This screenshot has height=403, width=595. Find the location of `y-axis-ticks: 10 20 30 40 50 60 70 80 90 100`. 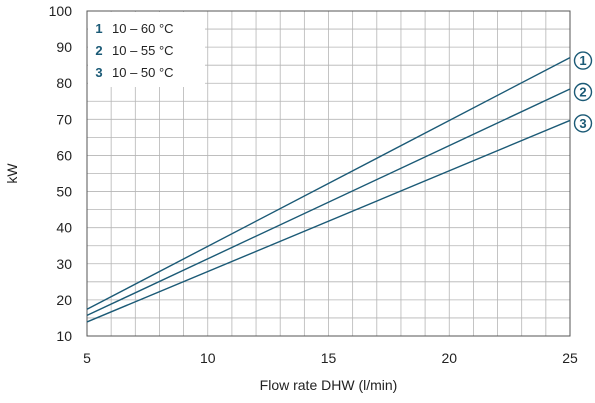

y-axis-ticks: 10 20 30 40 50 60 70 80 90 100 is located at coordinates (61, 173).